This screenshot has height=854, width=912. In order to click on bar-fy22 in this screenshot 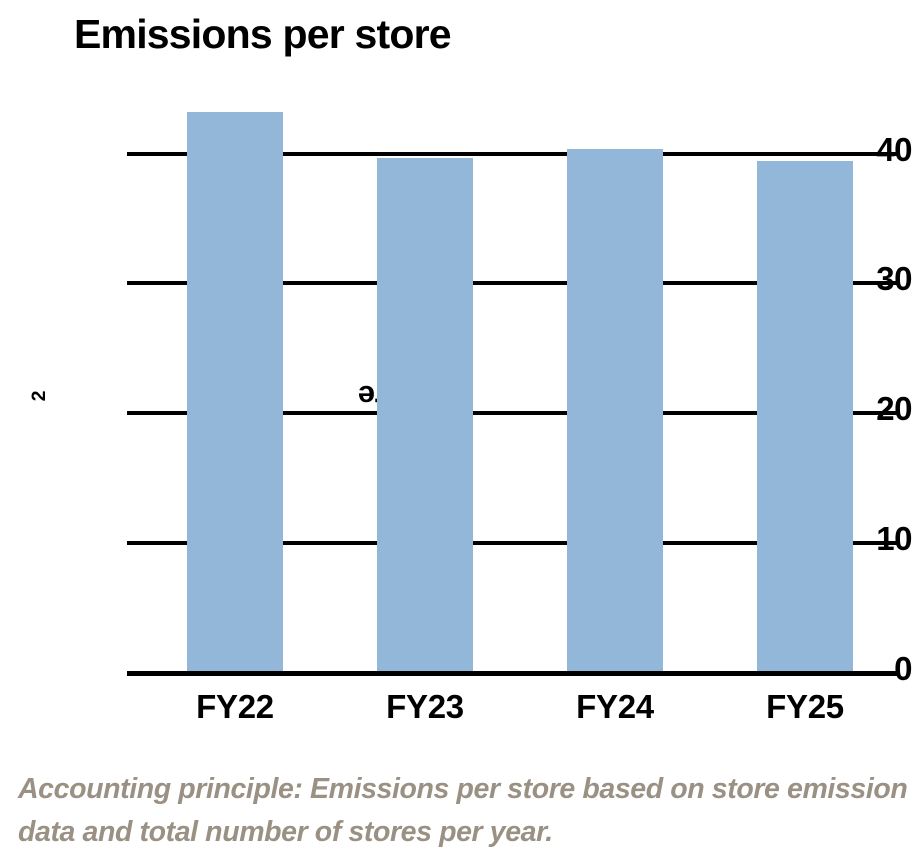, I will do `click(235, 393)`.